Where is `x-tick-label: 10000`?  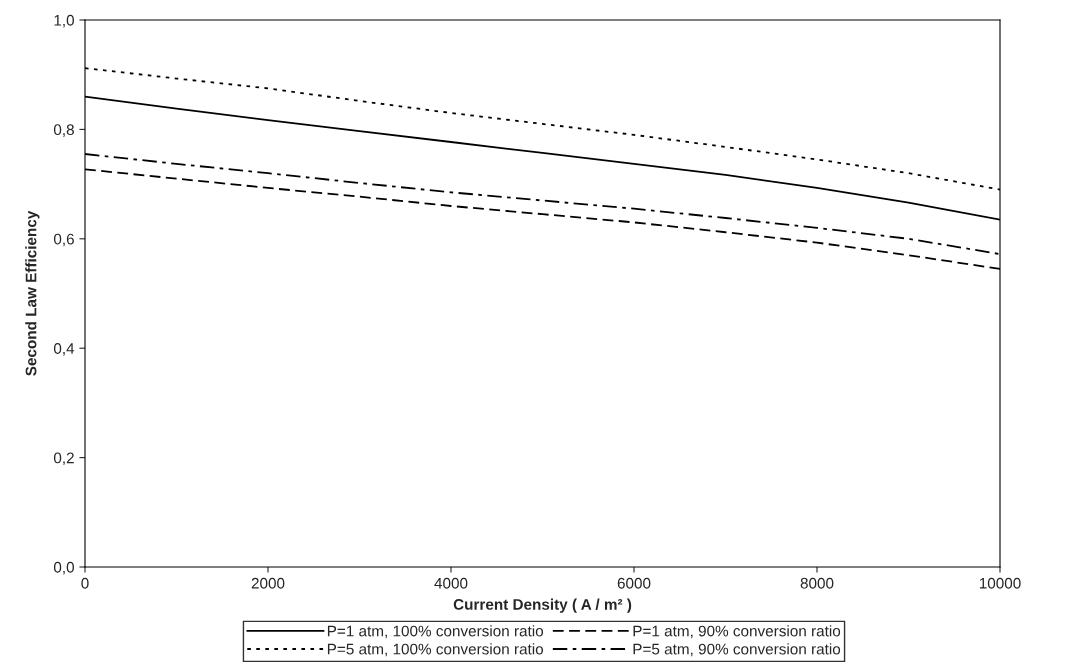
x-tick-label: 10000 is located at coordinates (1000, 583).